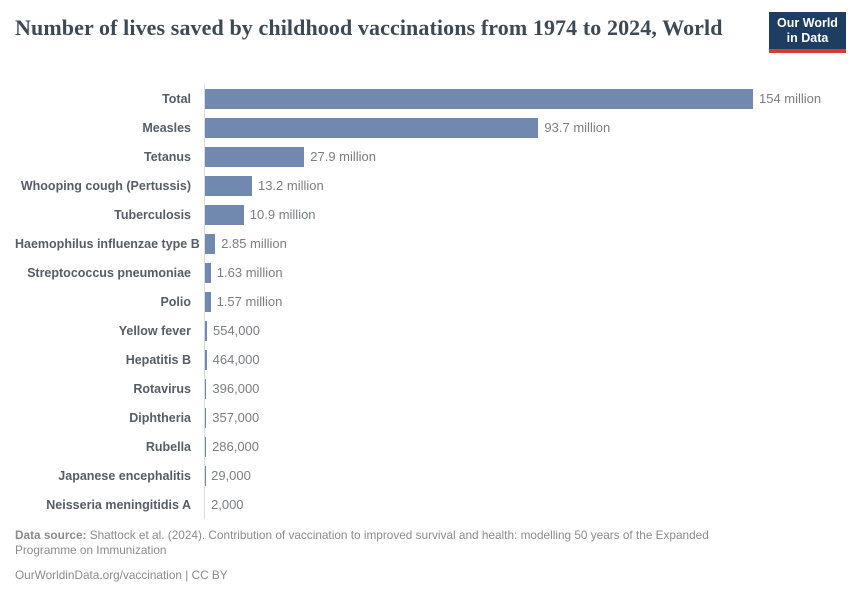  I want to click on bar-track: 27.9 million, so click(520, 156).